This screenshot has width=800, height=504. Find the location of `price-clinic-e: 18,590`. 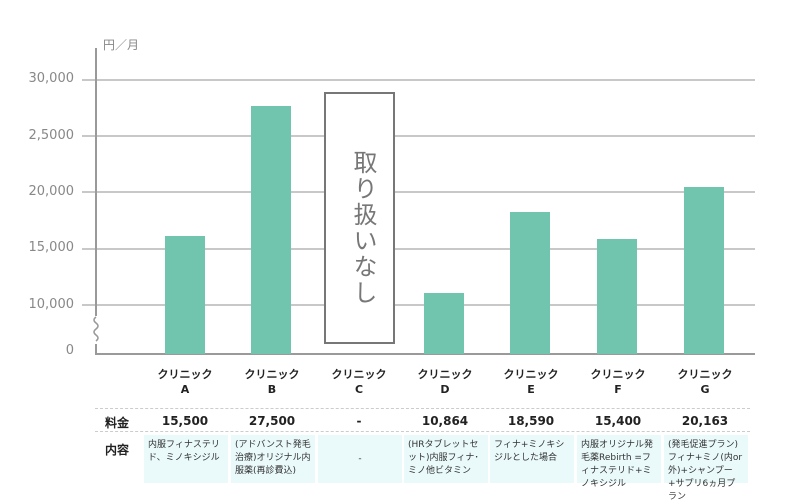

price-clinic-e: 18,590 is located at coordinates (531, 421).